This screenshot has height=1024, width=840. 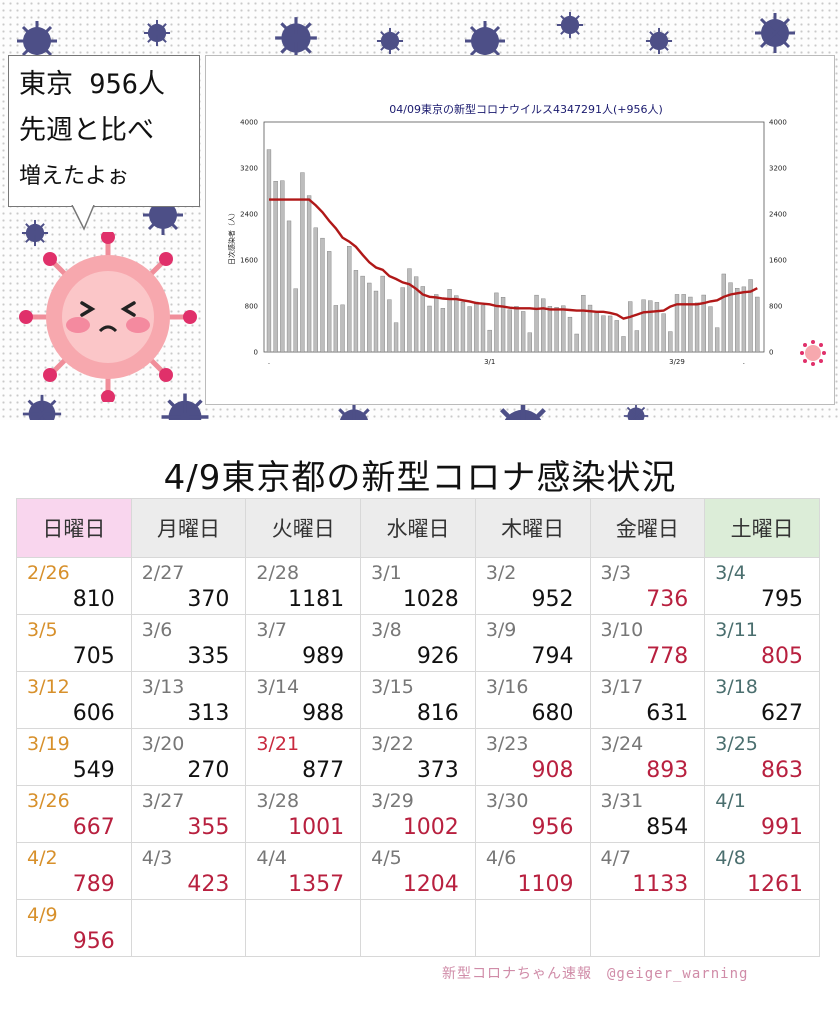 I want to click on y-tick-label-left: 800, so click(x=251, y=307).